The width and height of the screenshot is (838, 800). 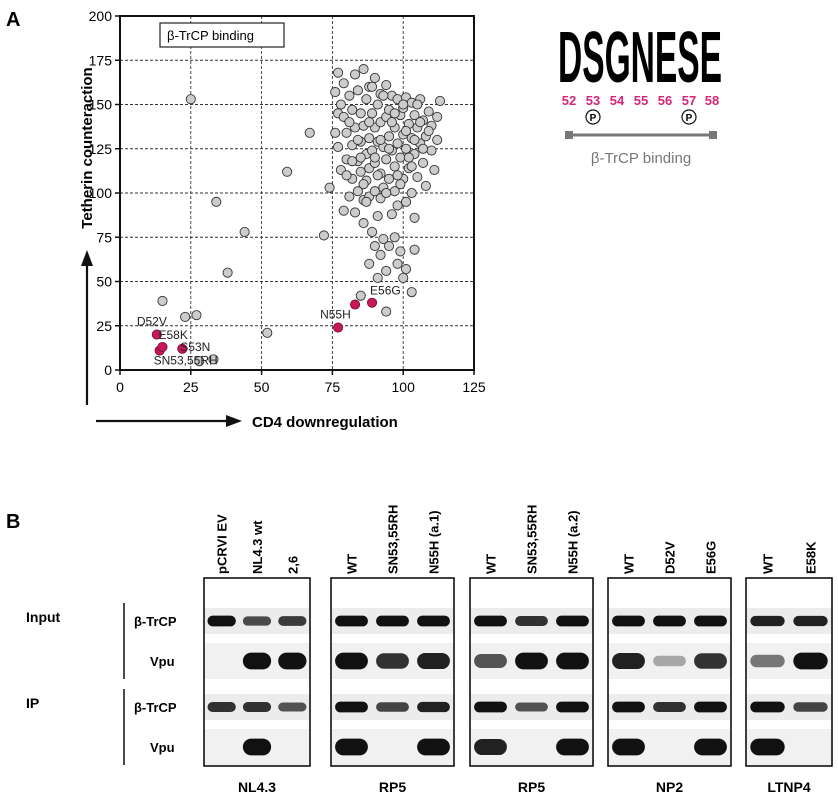 I want to click on y-tick-label: 200, so click(x=101, y=16).